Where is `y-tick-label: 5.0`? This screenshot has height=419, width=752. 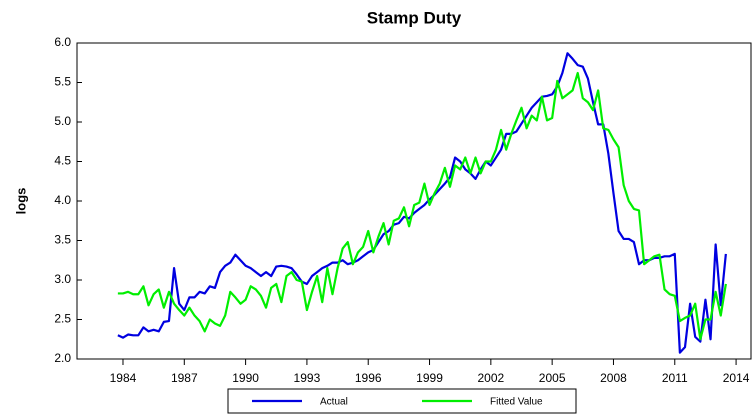 y-tick-label: 5.0 is located at coordinates (62, 121).